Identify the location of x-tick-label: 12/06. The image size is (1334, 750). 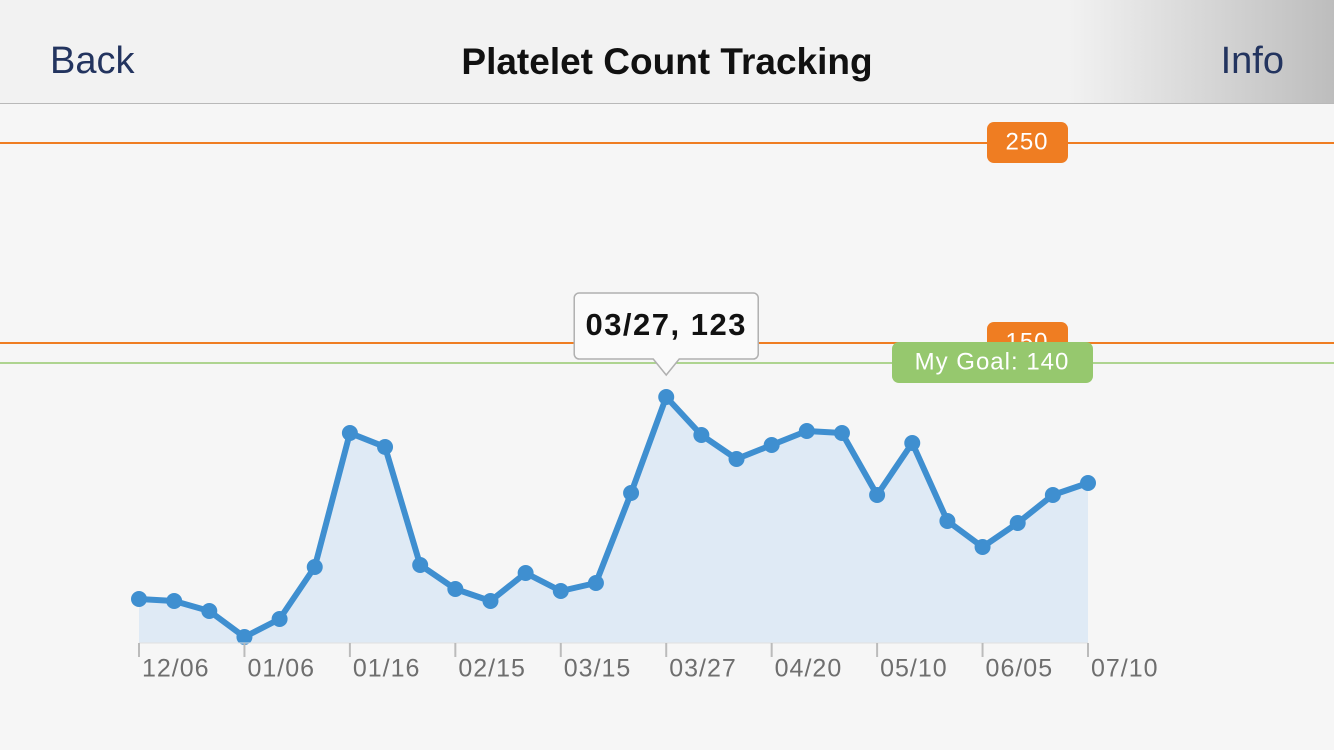
(176, 669).